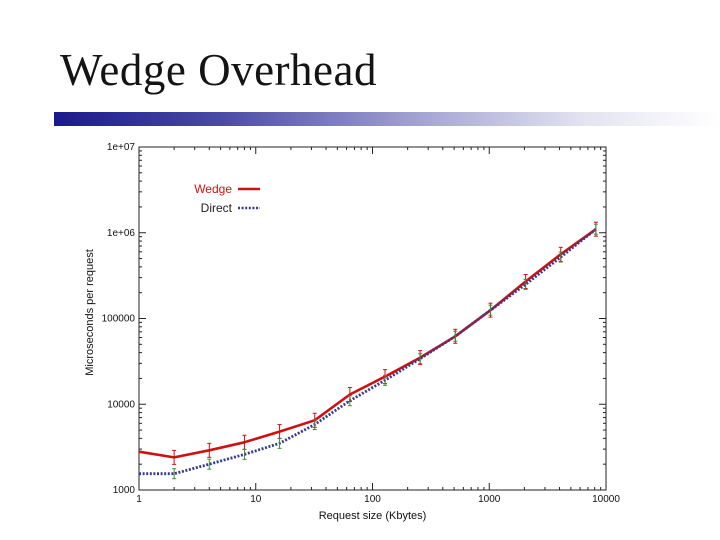  What do you see at coordinates (119, 319) in the screenshot?
I see `y-tick-label: 100000` at bounding box center [119, 319].